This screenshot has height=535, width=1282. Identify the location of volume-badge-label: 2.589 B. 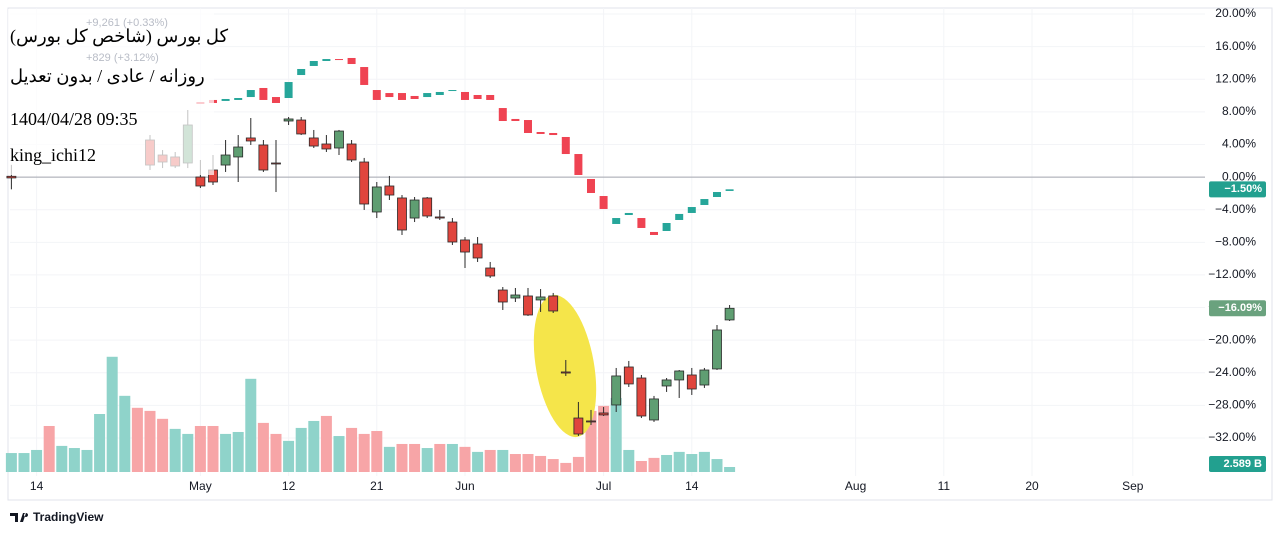
(1242, 464).